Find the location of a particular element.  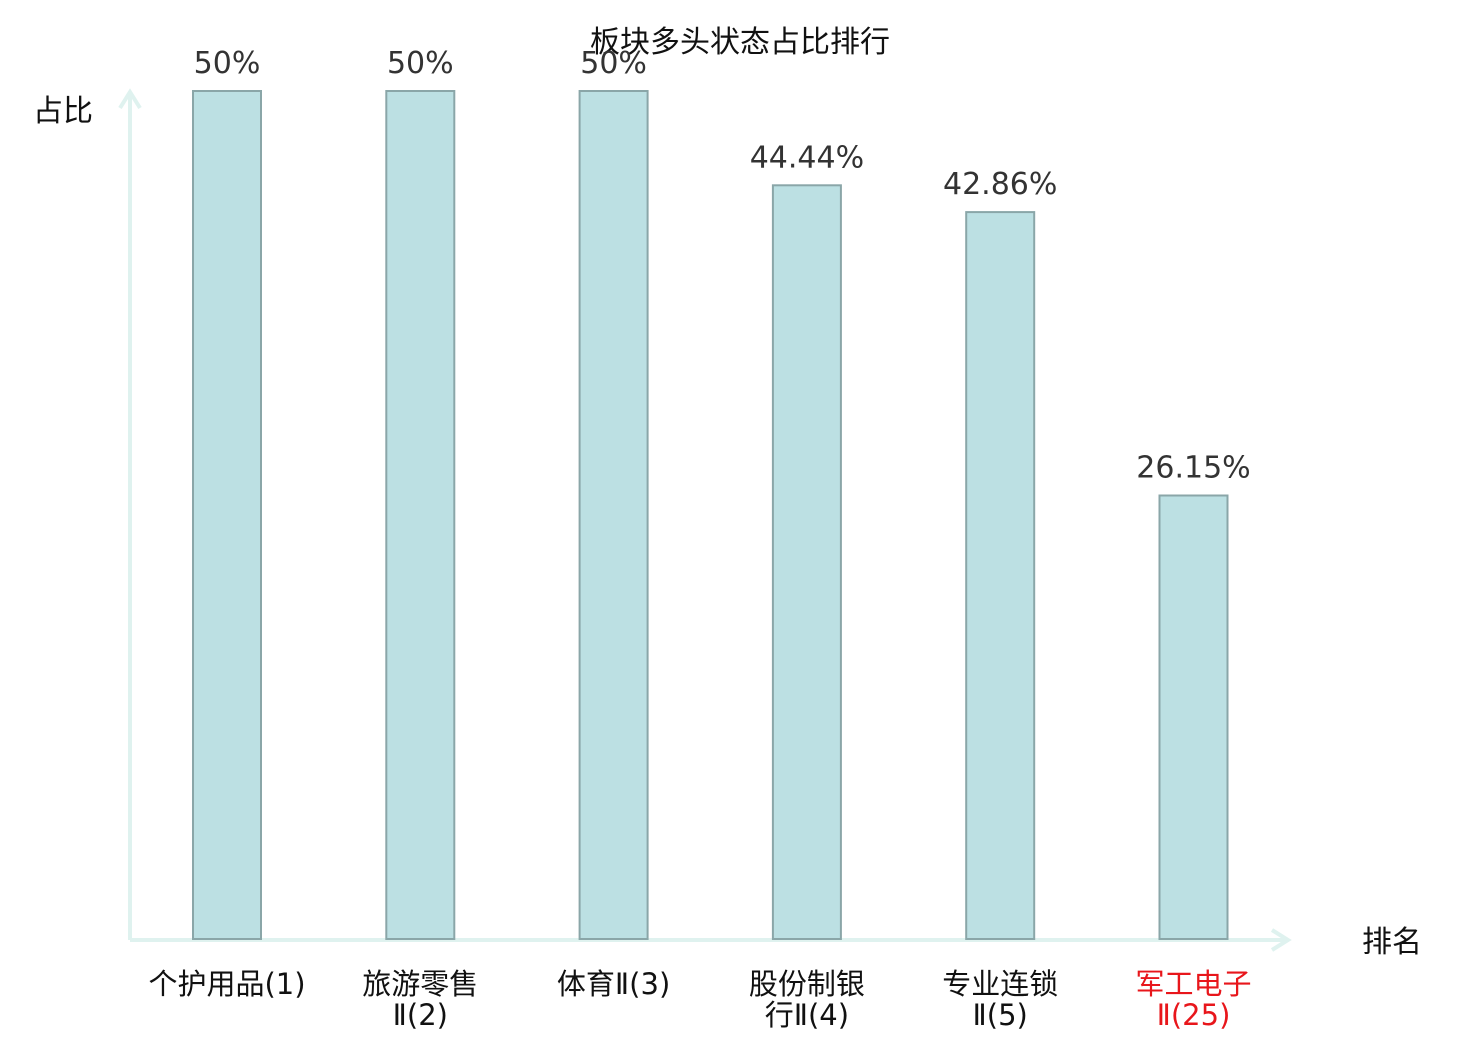

category-label: 股份制银 is located at coordinates (807, 984).